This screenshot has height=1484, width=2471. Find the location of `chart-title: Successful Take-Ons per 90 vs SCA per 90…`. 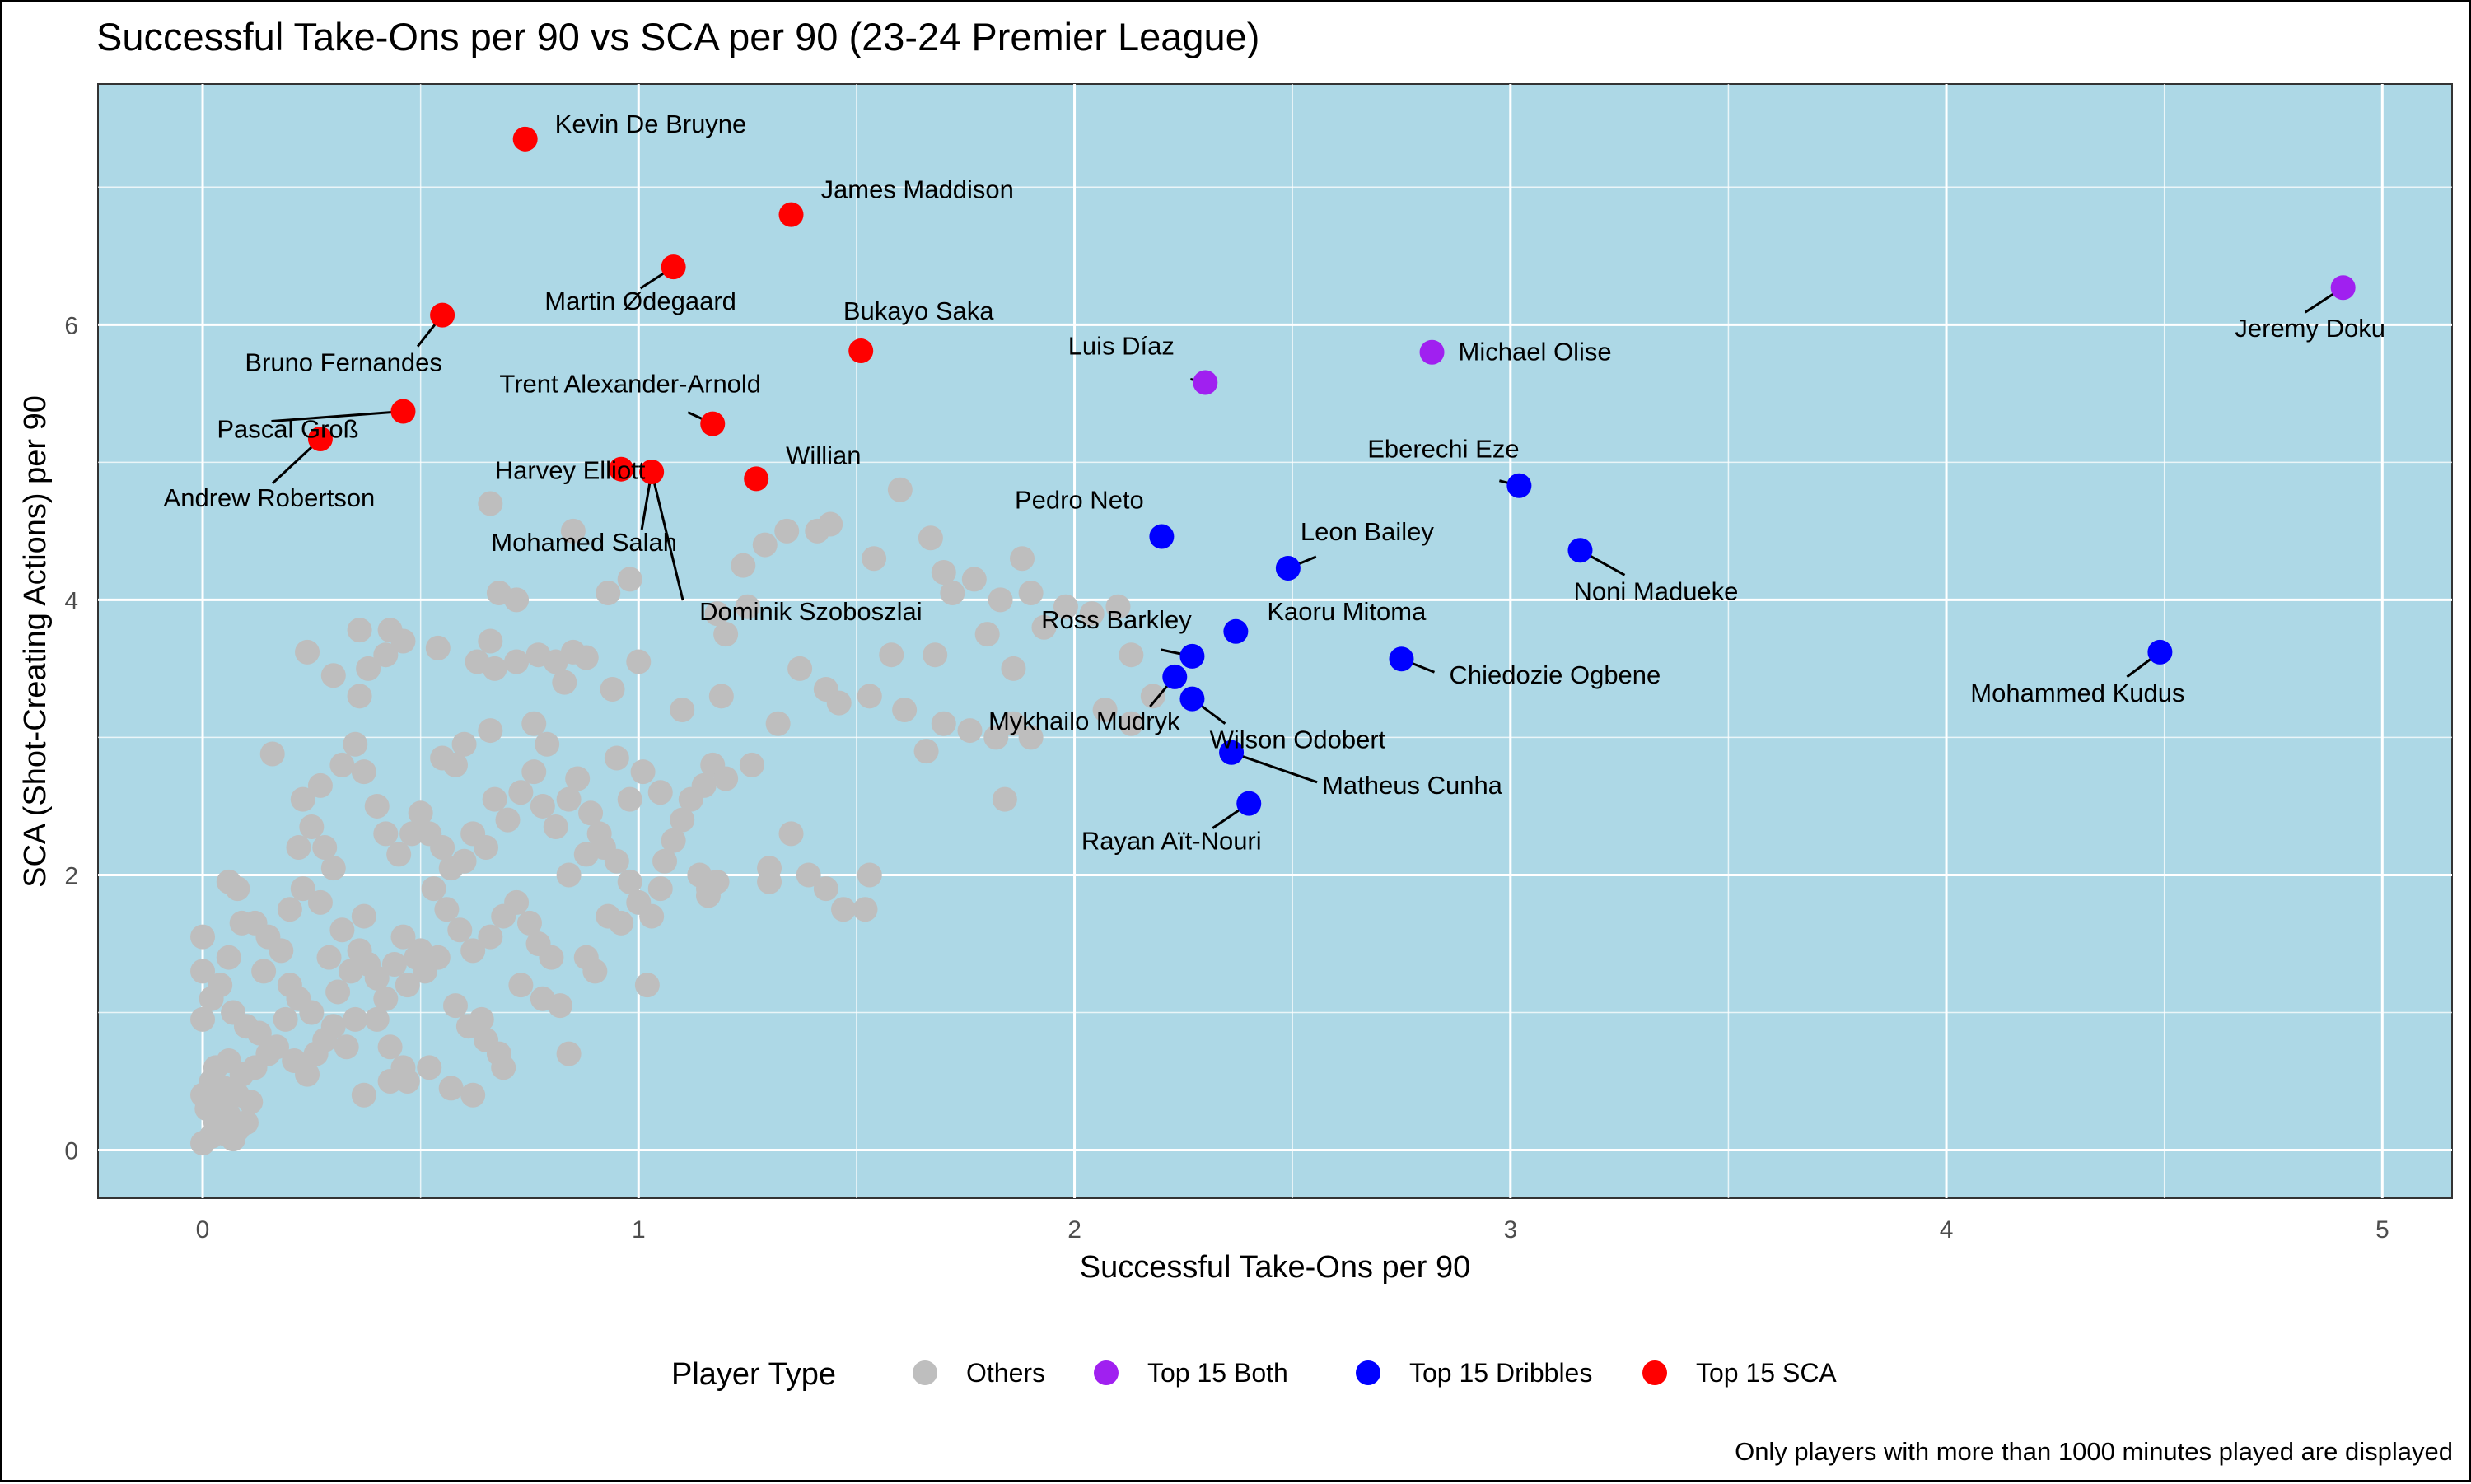

chart-title: Successful Take-Ons per 90 vs SCA per 90… is located at coordinates (677, 36).